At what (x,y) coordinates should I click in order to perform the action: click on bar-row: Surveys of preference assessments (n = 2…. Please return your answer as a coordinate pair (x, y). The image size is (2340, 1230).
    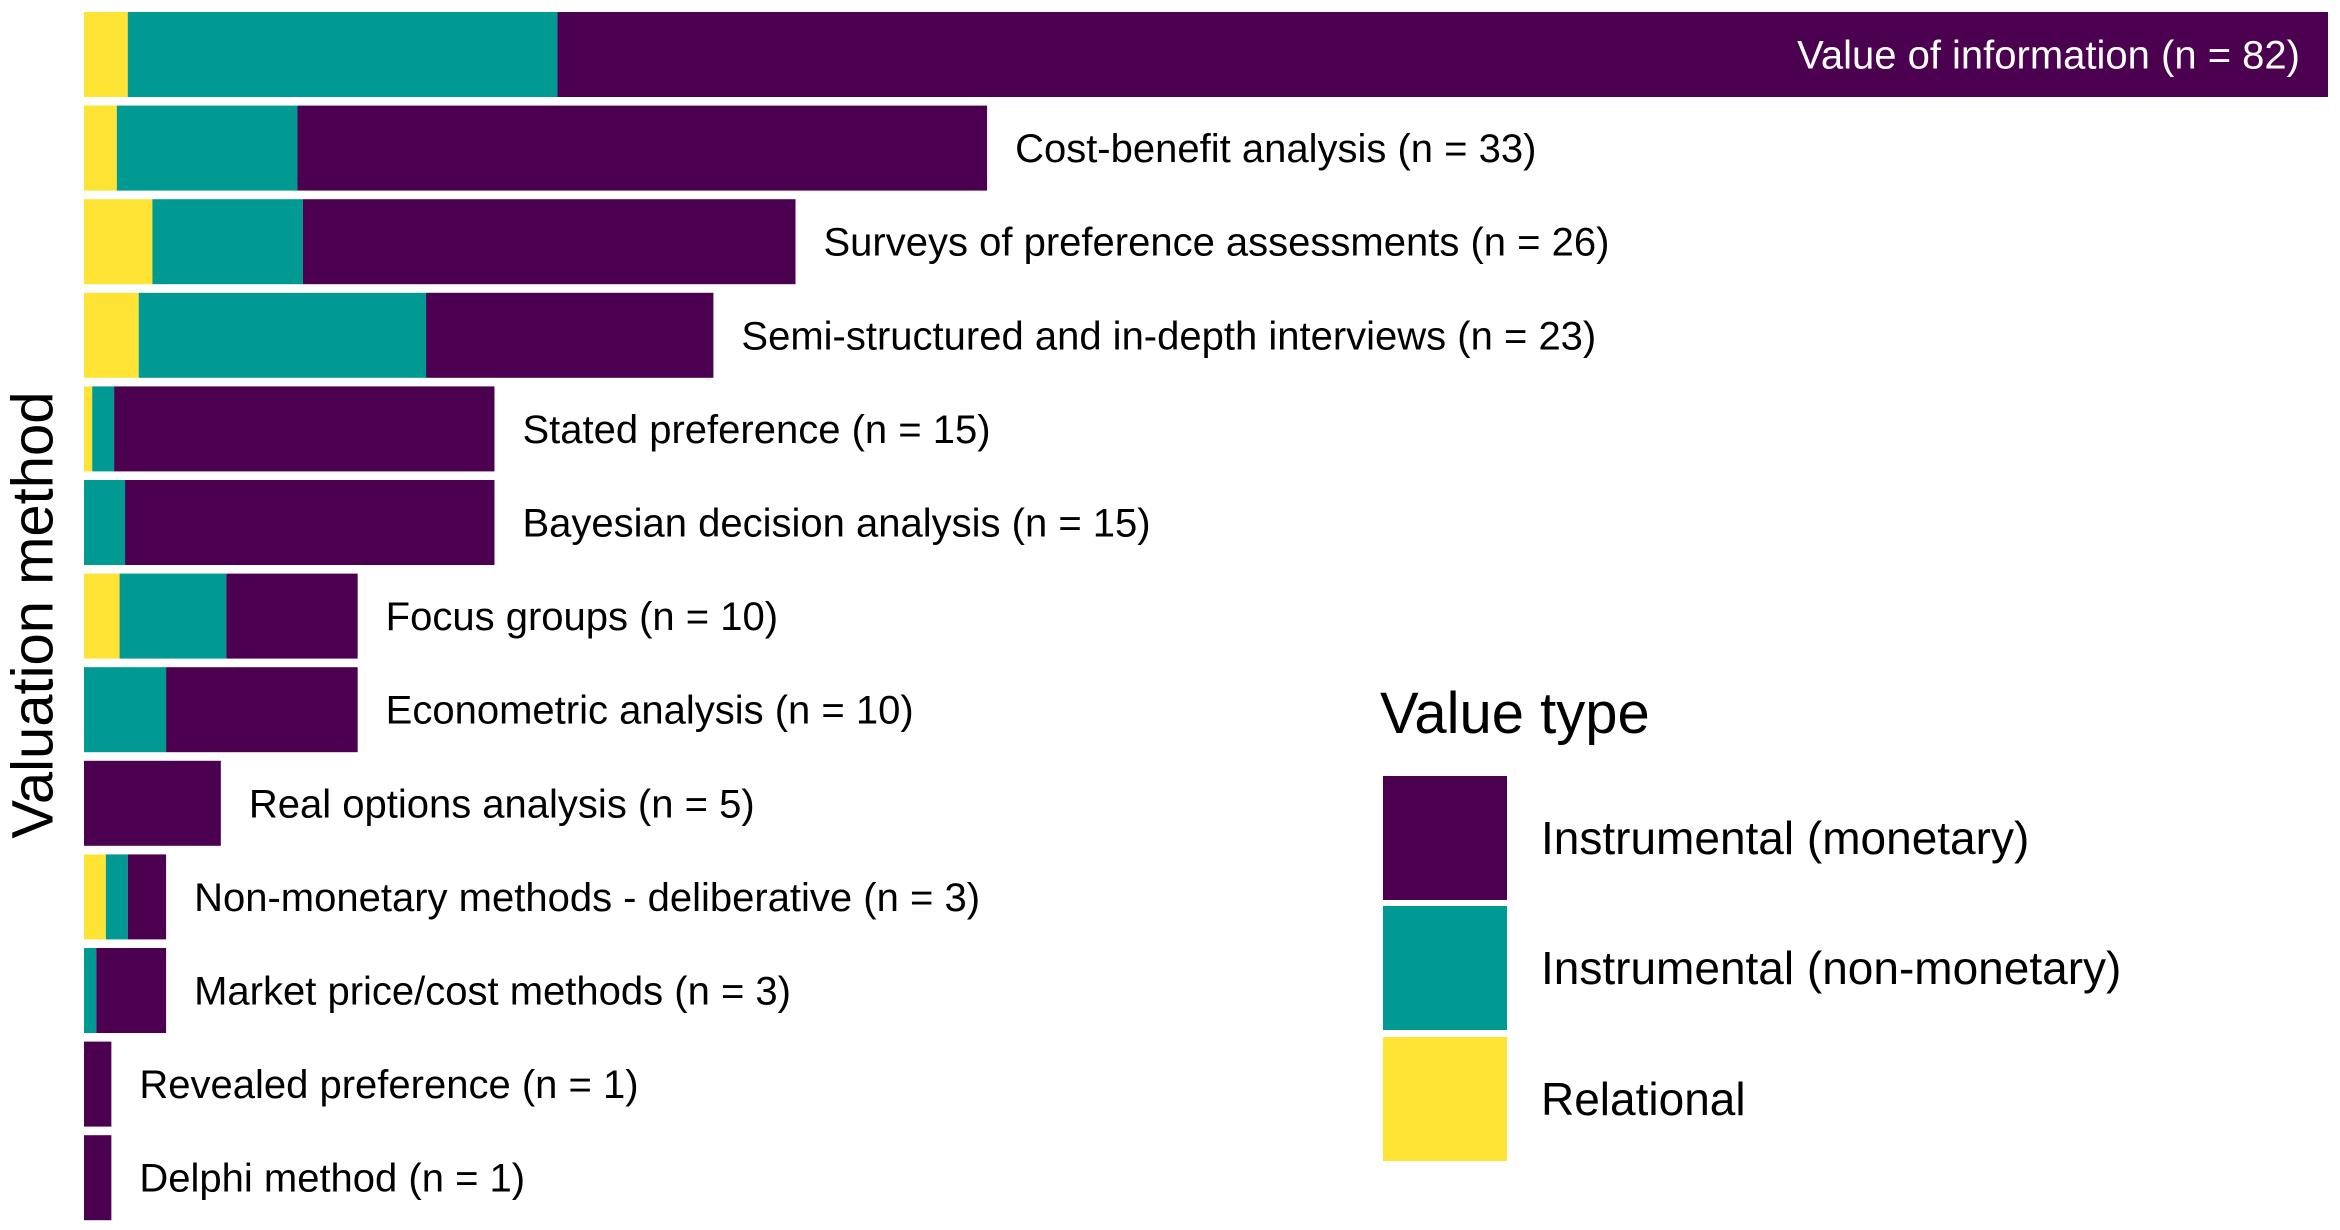
    Looking at the image, I should click on (847, 242).